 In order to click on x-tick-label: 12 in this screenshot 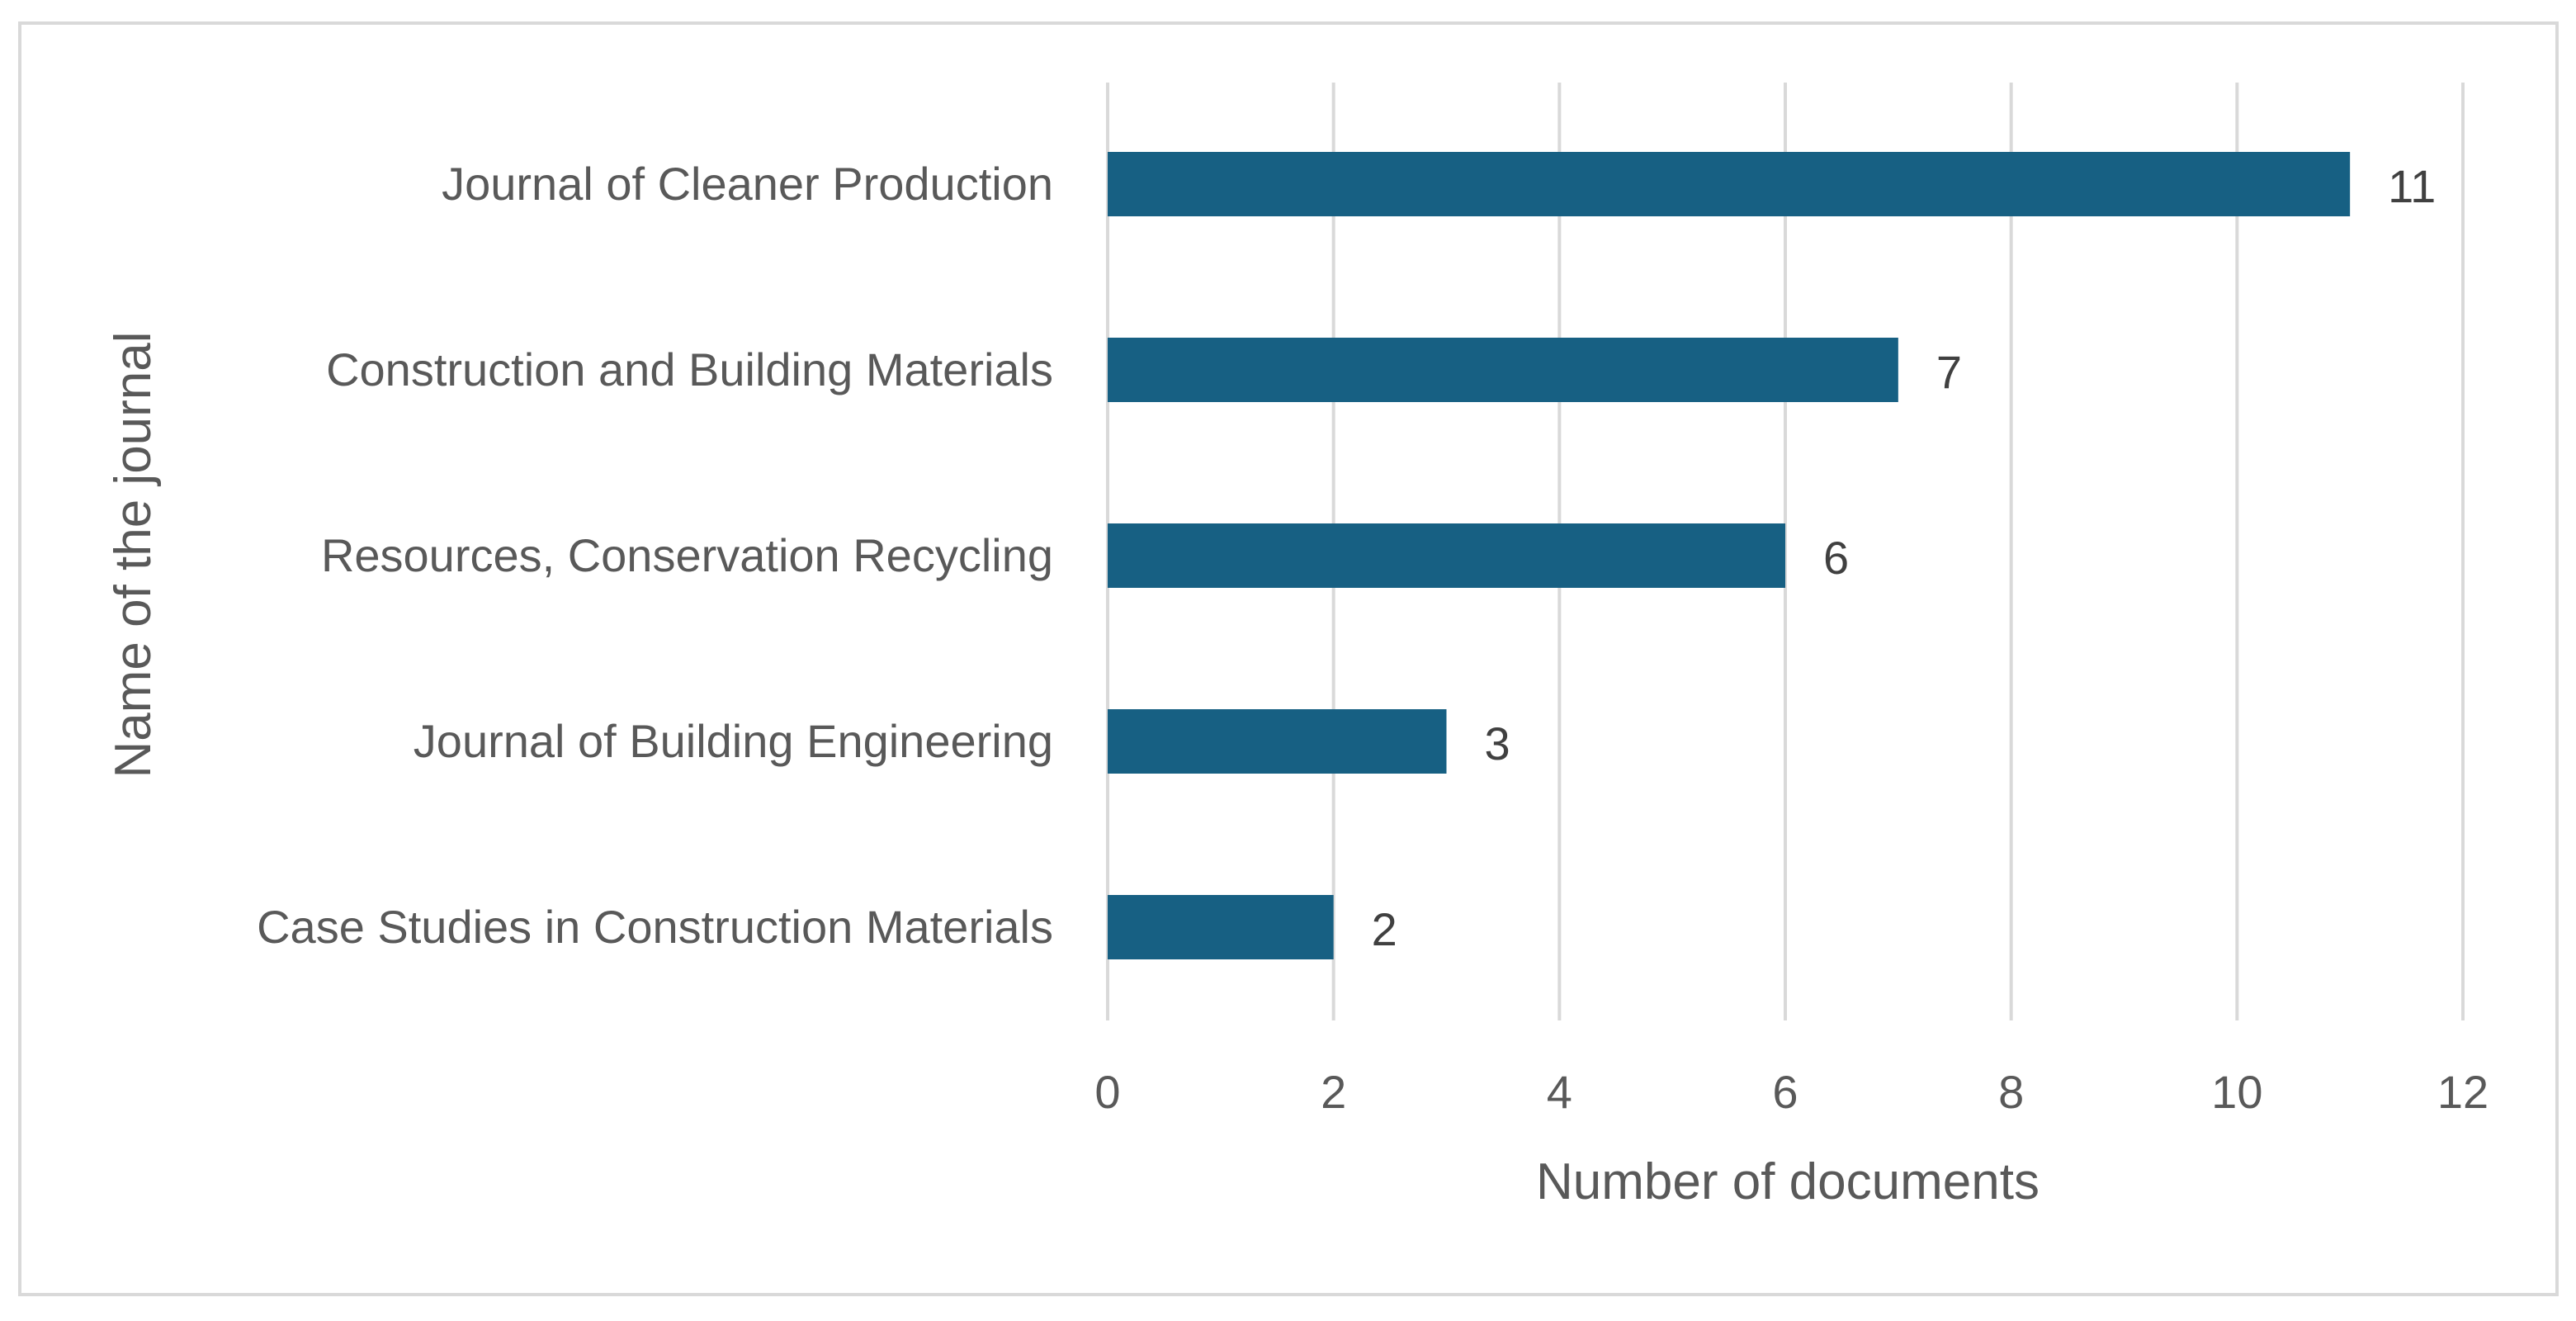, I will do `click(2463, 1092)`.